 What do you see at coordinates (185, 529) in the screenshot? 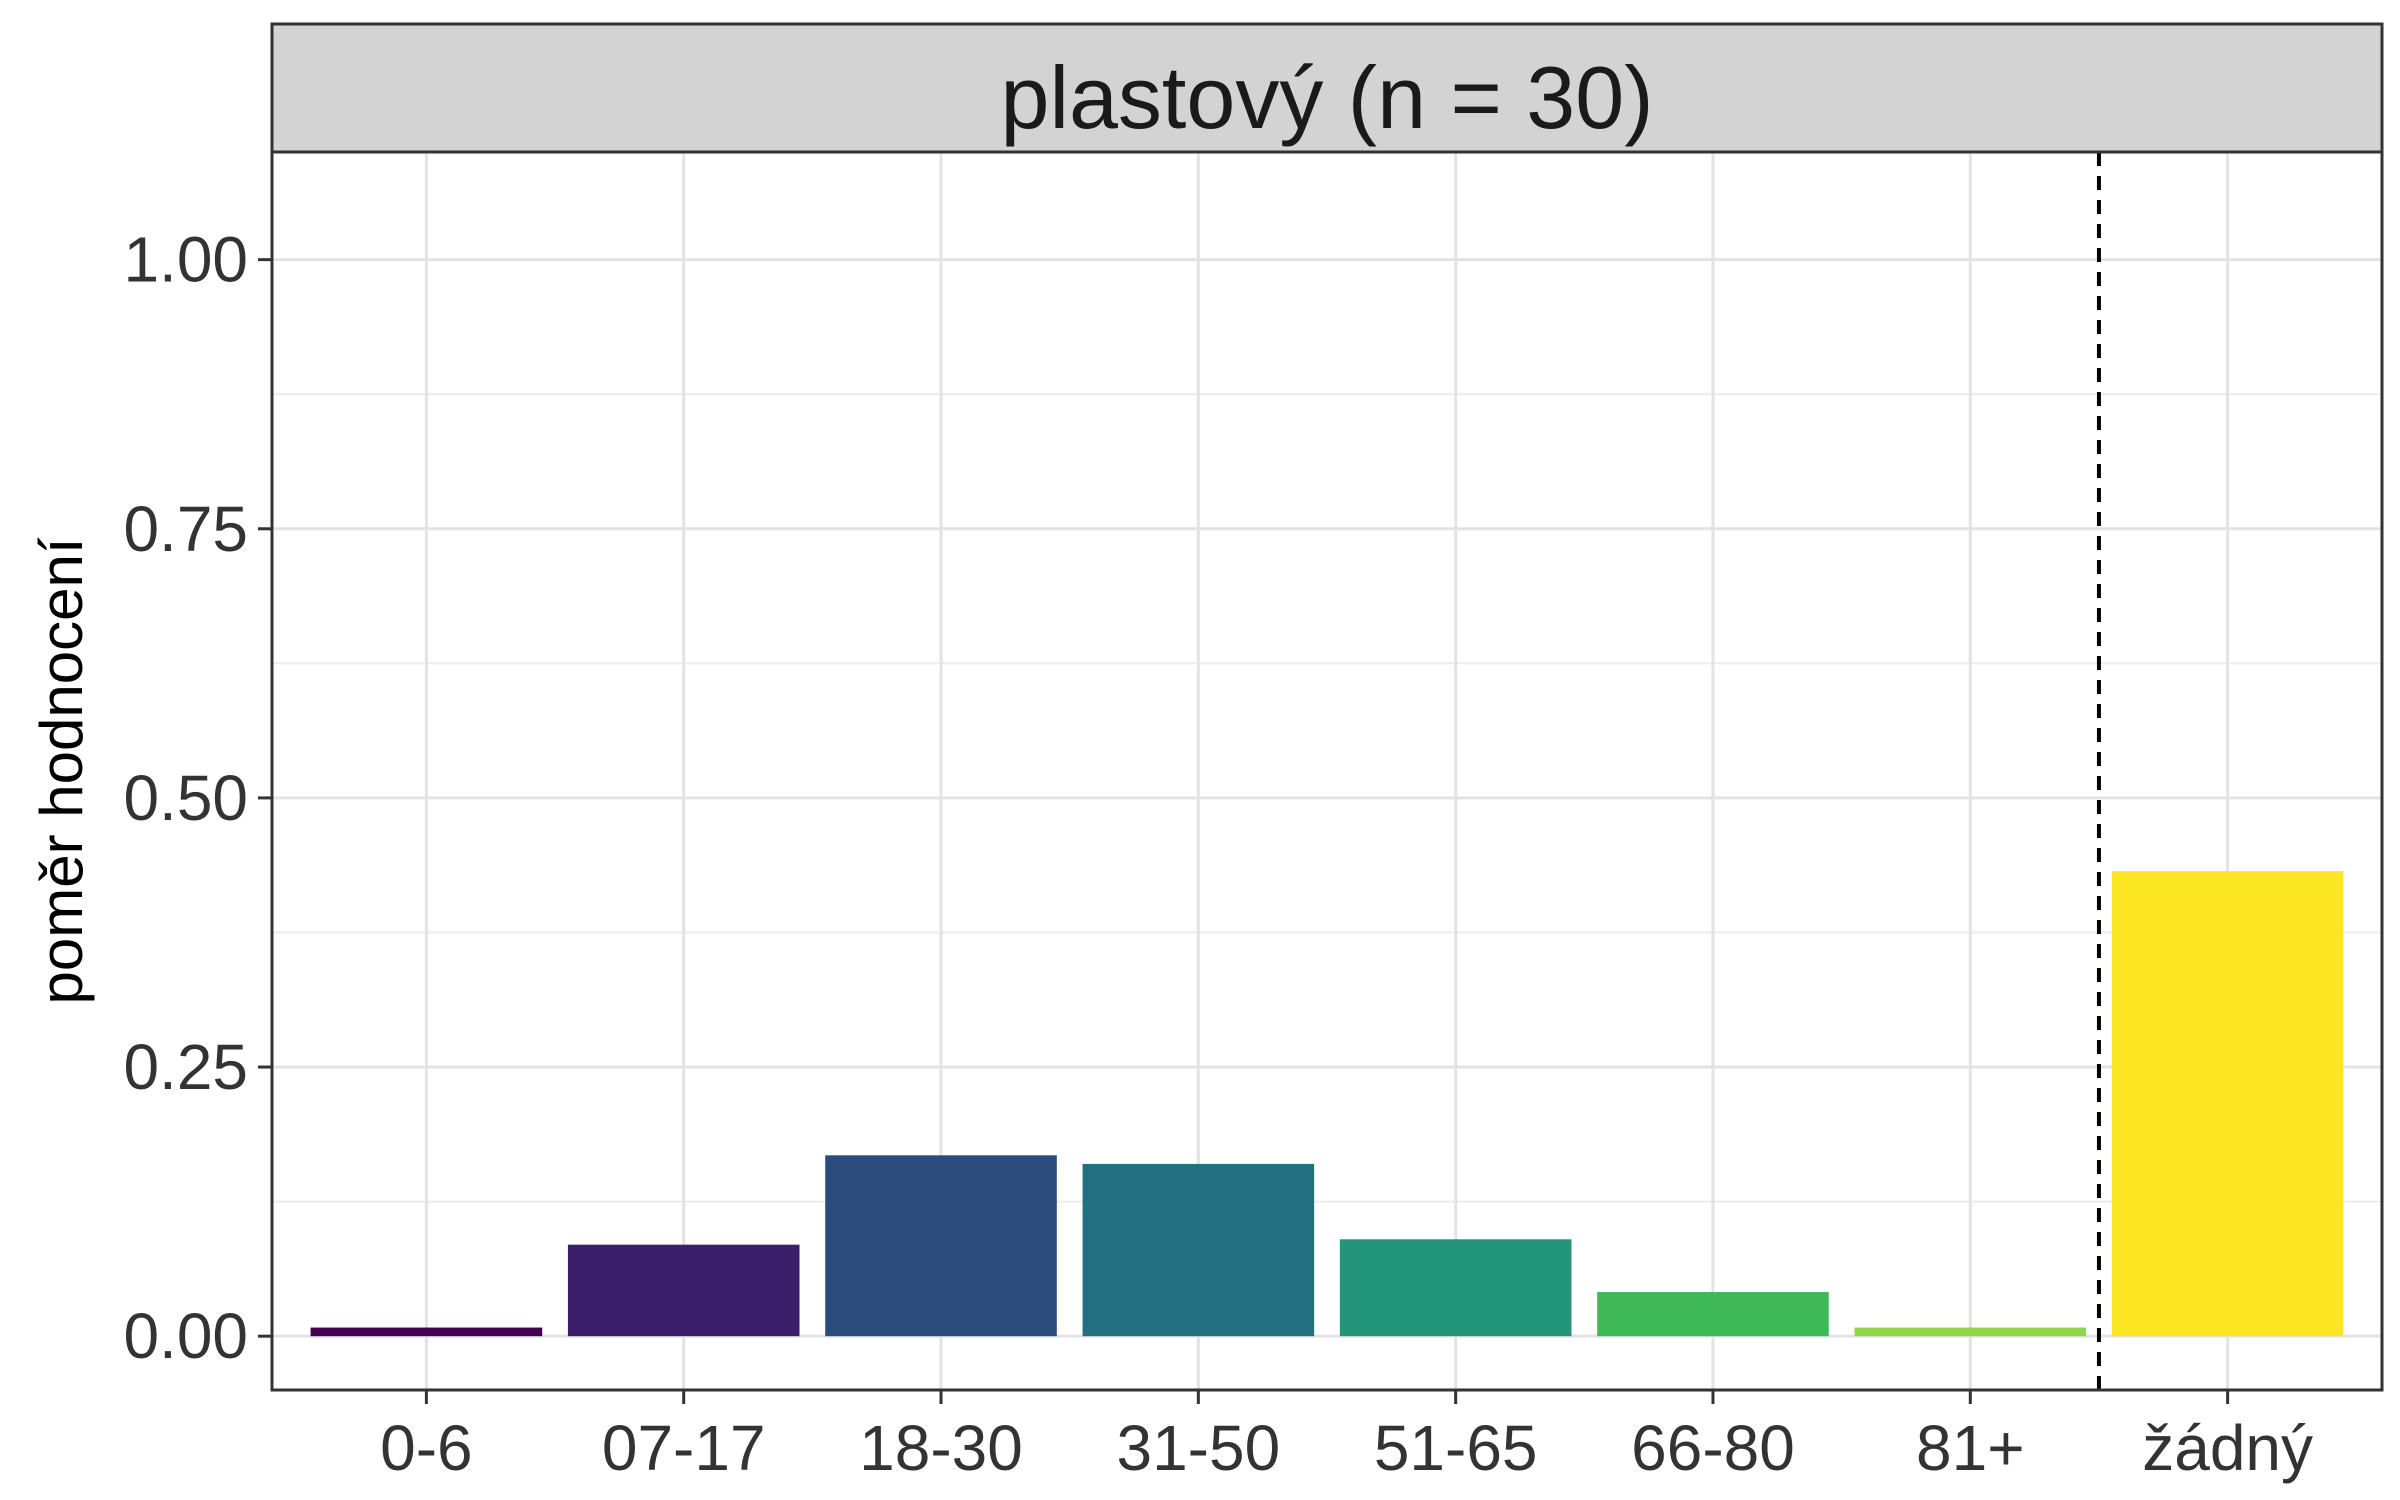
I see `y-tick-label: 0.75` at bounding box center [185, 529].